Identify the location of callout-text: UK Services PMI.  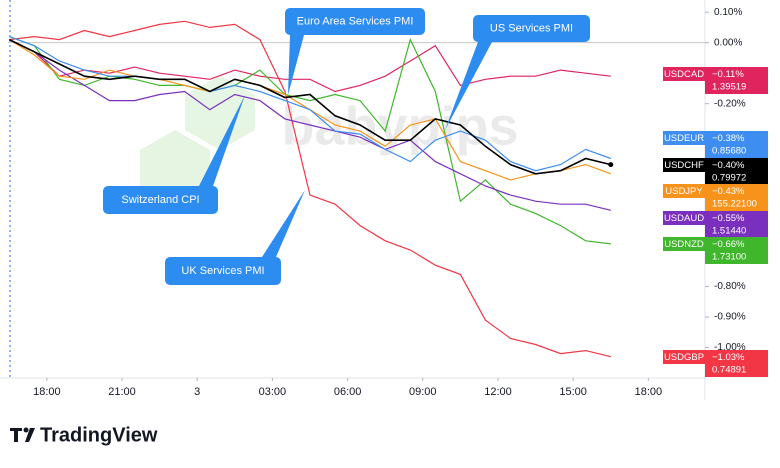
(222, 271).